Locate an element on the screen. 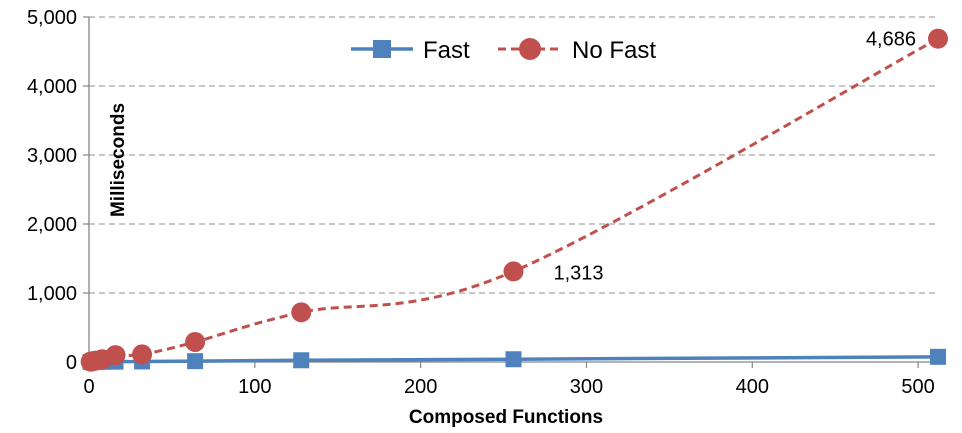  y-tick-label: 5,000 is located at coordinates (52, 18).